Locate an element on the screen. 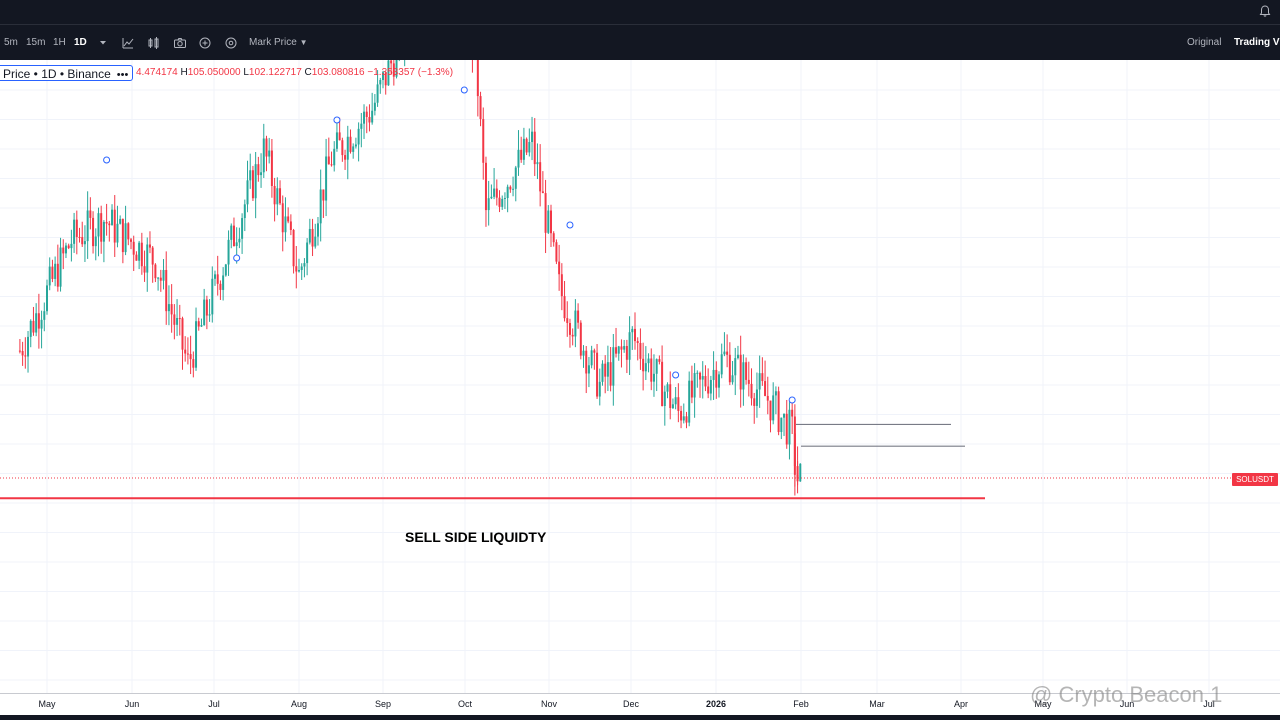  legend-title: Price • 1D • Binance is located at coordinates (57, 74).